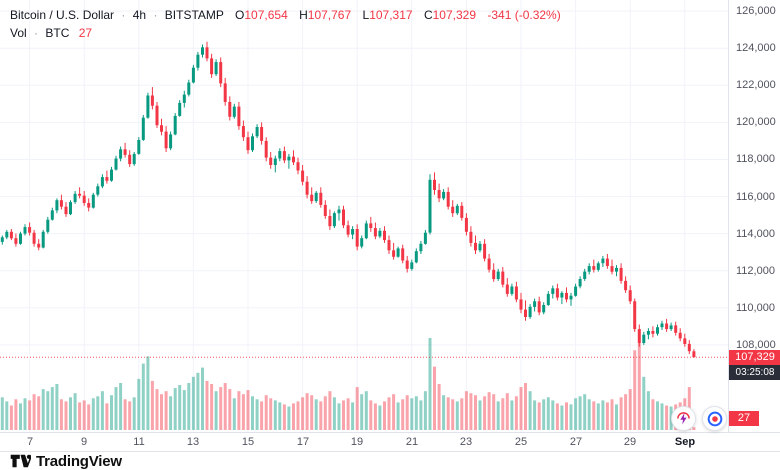 Image resolution: width=780 pixels, height=470 pixels. Describe the element at coordinates (20, 461) in the screenshot. I see `tradingview-logo-icon` at that location.